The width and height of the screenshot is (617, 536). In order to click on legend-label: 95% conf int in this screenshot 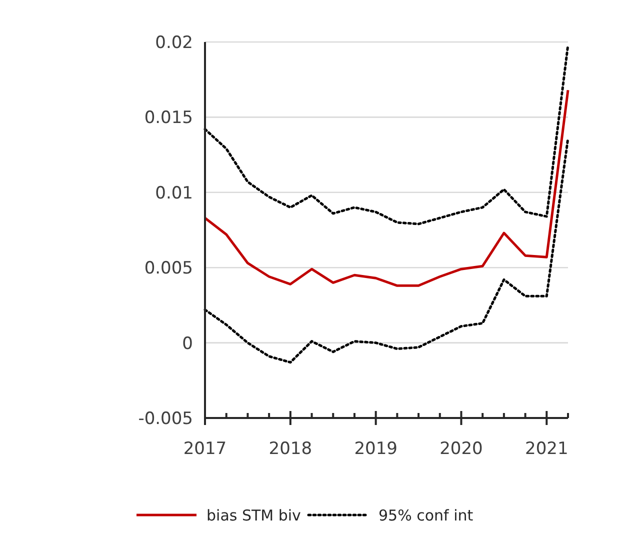, I will do `click(426, 515)`.